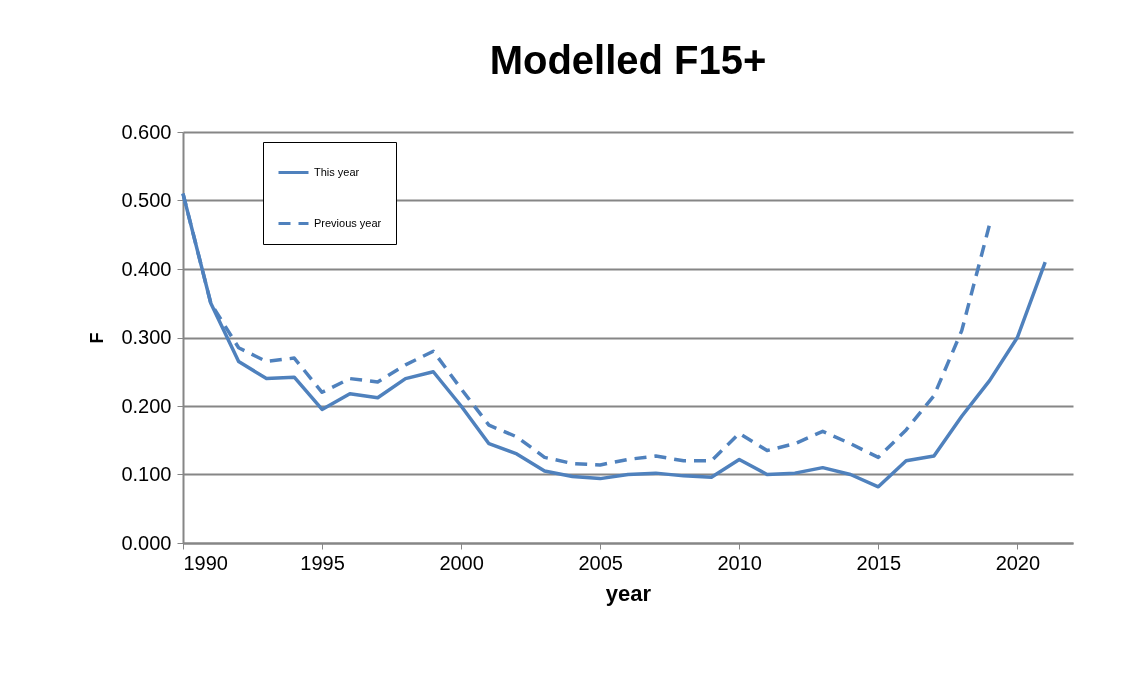 Image resolution: width=1129 pixels, height=675 pixels. I want to click on x-tick-label: 2005, so click(600, 562).